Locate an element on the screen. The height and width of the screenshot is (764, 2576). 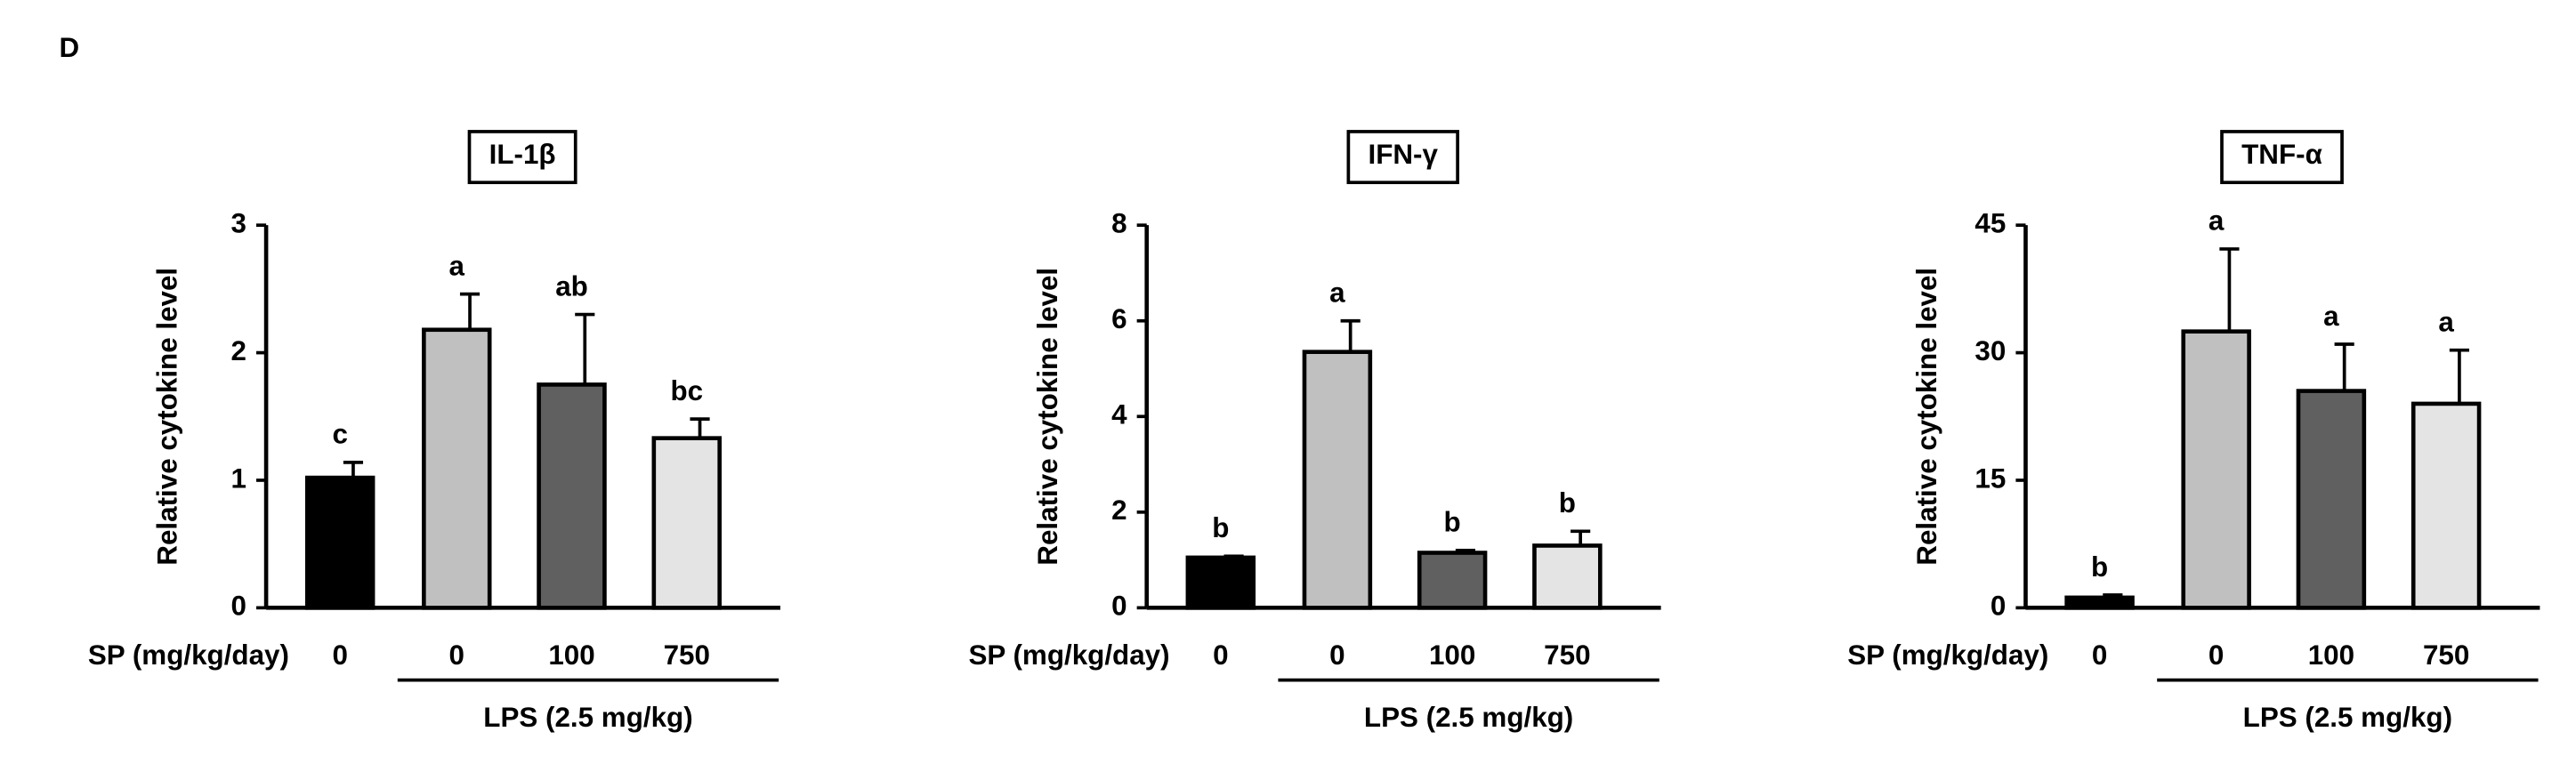
y-tick-label: 1 is located at coordinates (238, 478).